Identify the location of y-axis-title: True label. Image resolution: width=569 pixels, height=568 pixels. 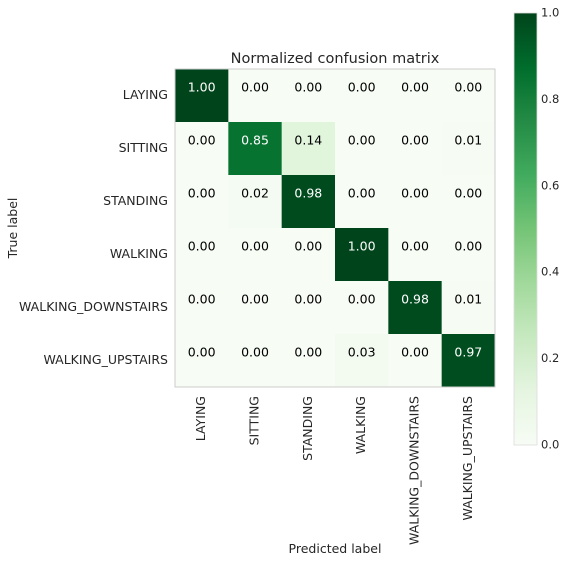
(12, 229).